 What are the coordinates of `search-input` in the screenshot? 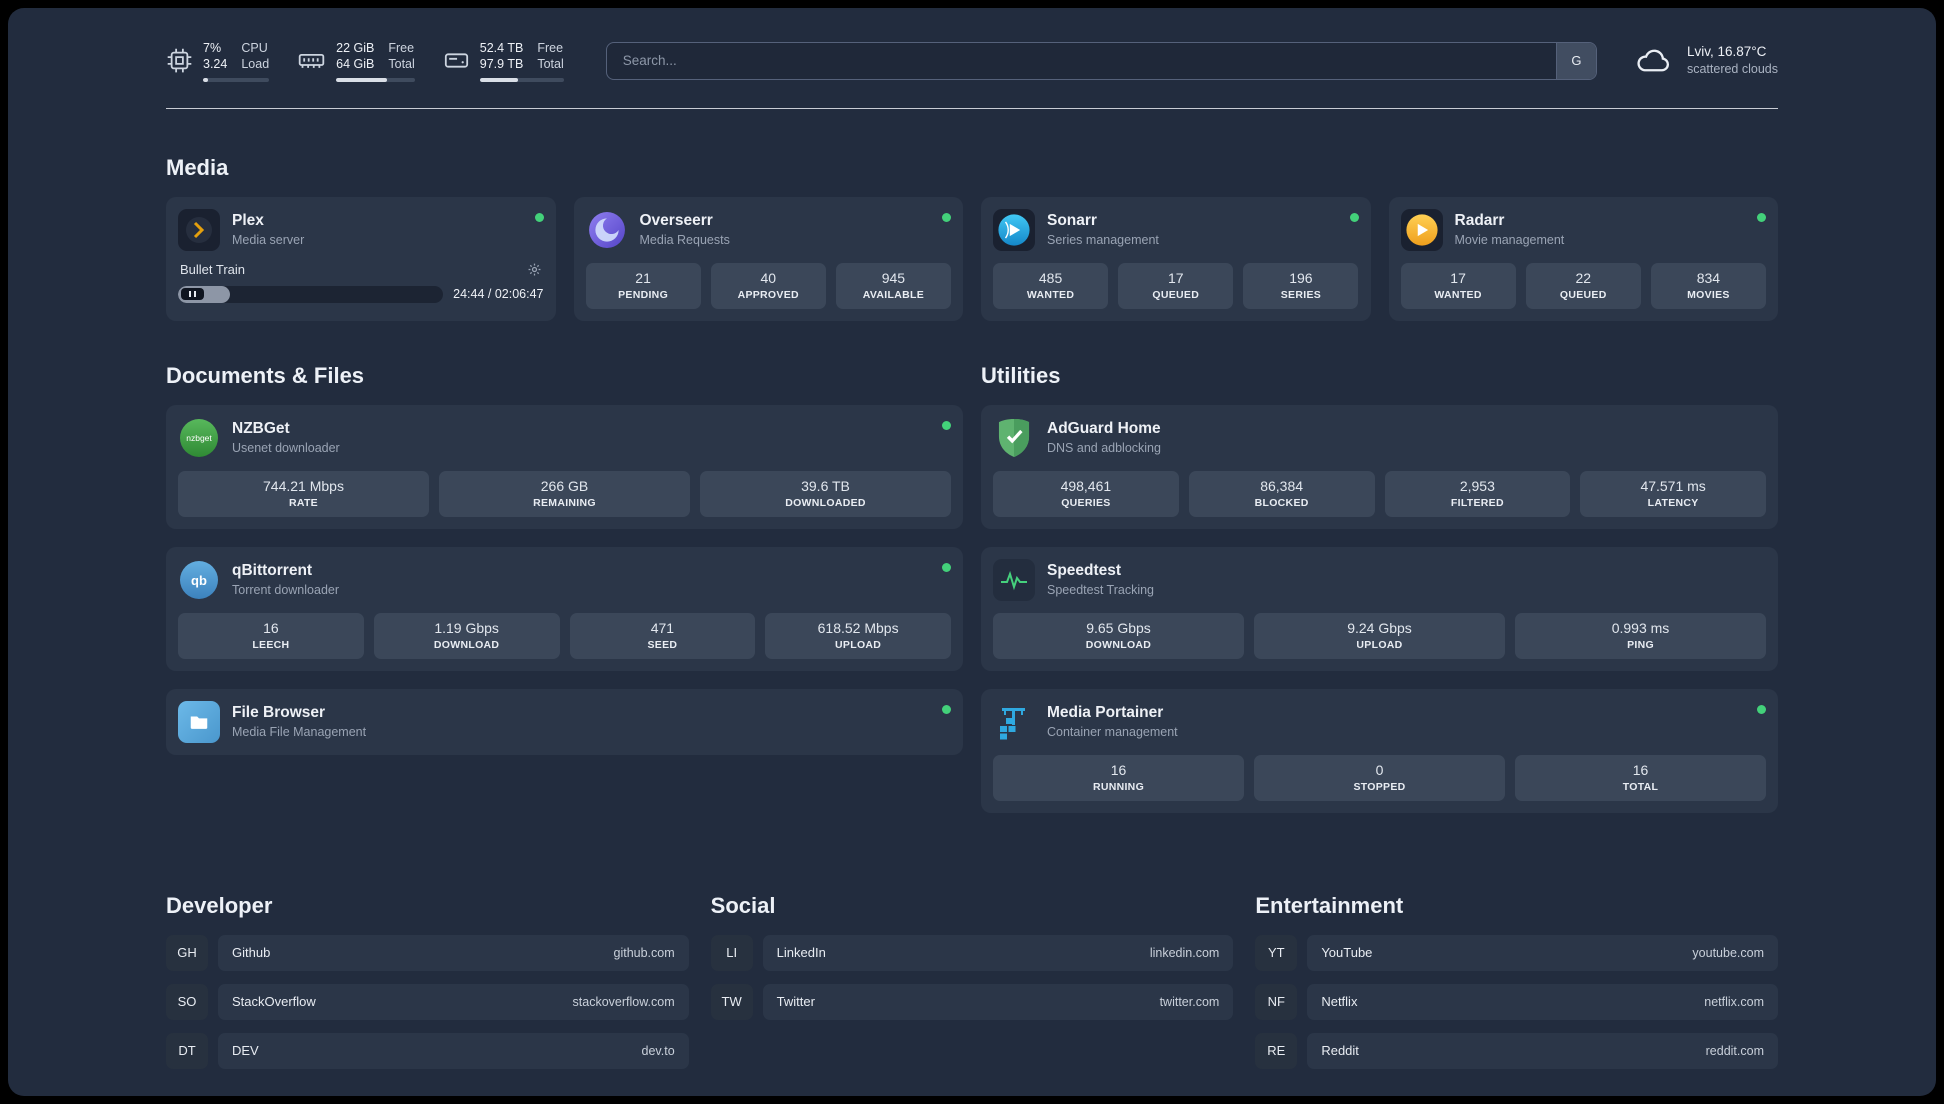 It's located at (1081, 60).